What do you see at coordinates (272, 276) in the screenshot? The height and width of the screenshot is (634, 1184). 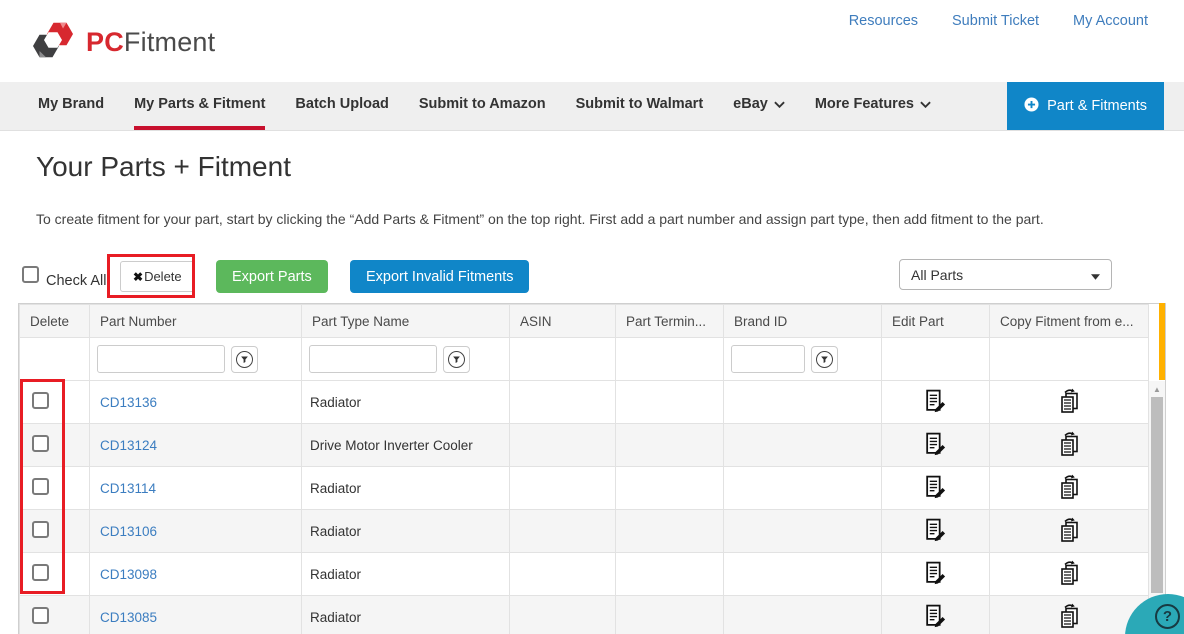 I see `export-parts-button: Export Parts` at bounding box center [272, 276].